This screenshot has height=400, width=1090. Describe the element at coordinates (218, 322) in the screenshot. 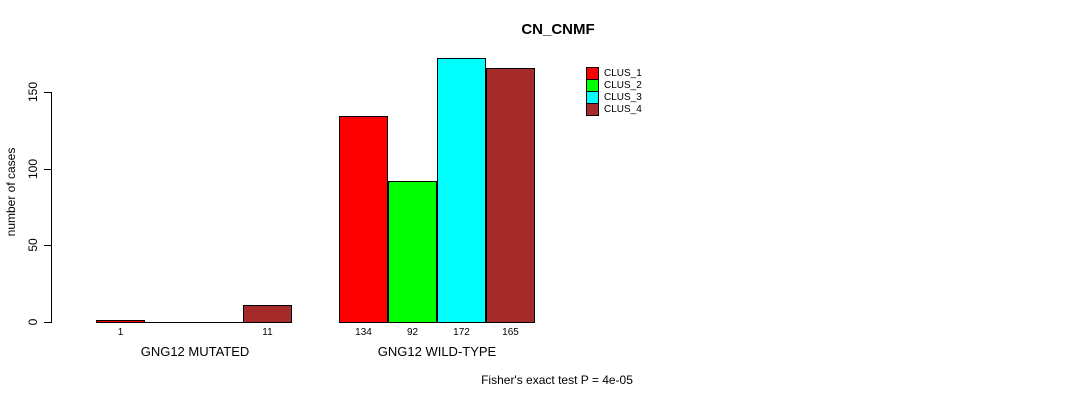

I see `bar-clus_3-group1` at that location.